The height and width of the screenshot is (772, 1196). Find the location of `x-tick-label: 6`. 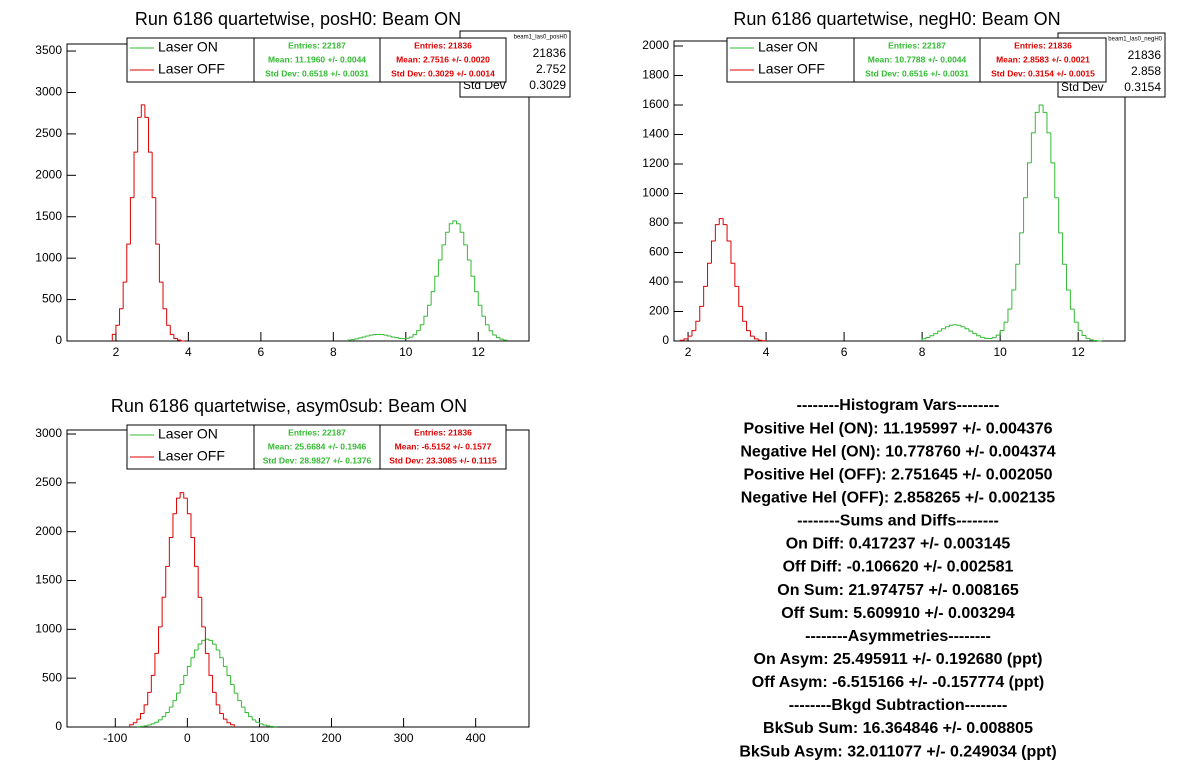

x-tick-label: 6 is located at coordinates (261, 352).